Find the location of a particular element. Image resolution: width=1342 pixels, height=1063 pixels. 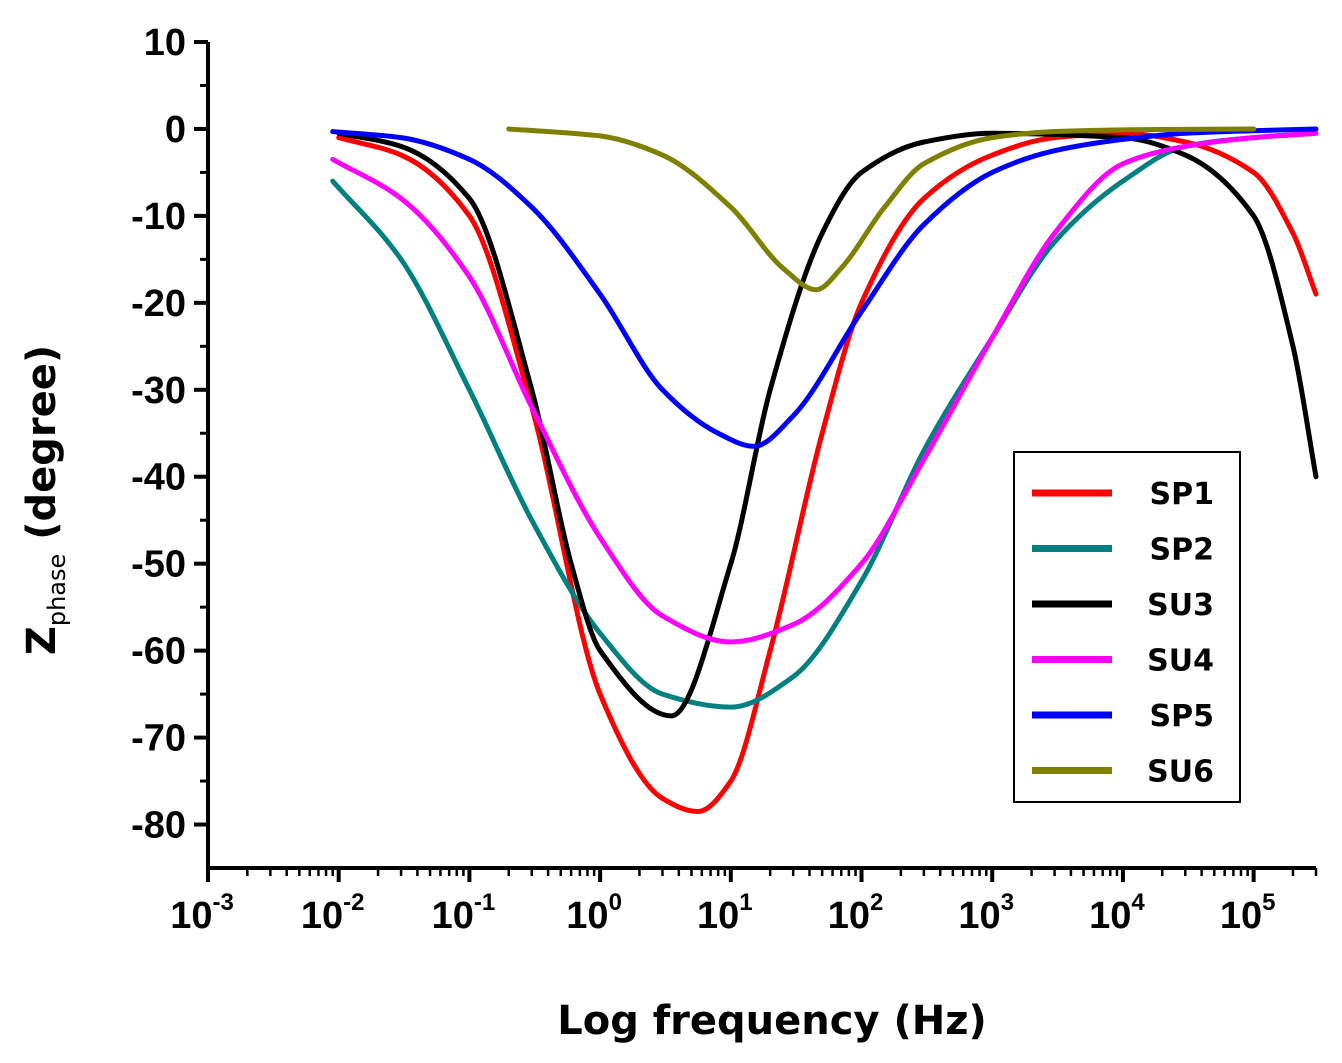

x-tick-label: 10⁰ is located at coordinates (594, 913).